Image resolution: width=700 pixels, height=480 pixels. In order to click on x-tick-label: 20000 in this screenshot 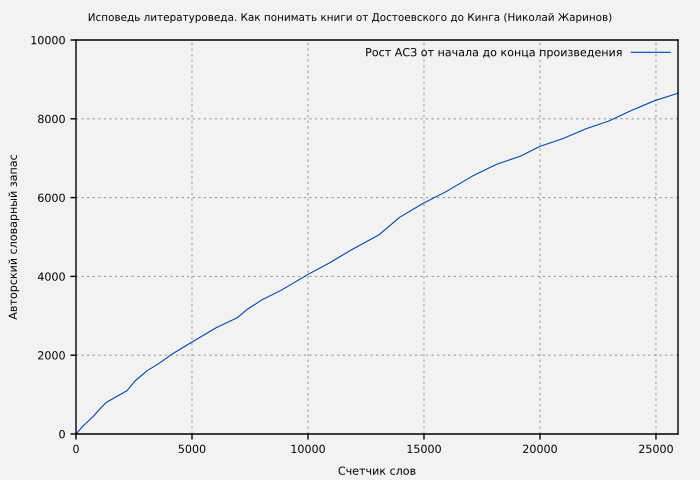, I will do `click(540, 449)`.